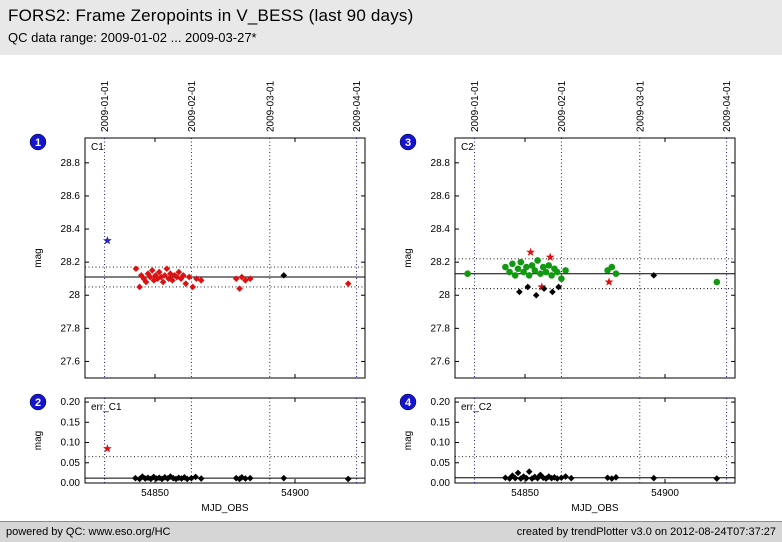 The width and height of the screenshot is (782, 542). Describe the element at coordinates (106, 407) in the screenshot. I see `panel-label: err_C1` at that location.